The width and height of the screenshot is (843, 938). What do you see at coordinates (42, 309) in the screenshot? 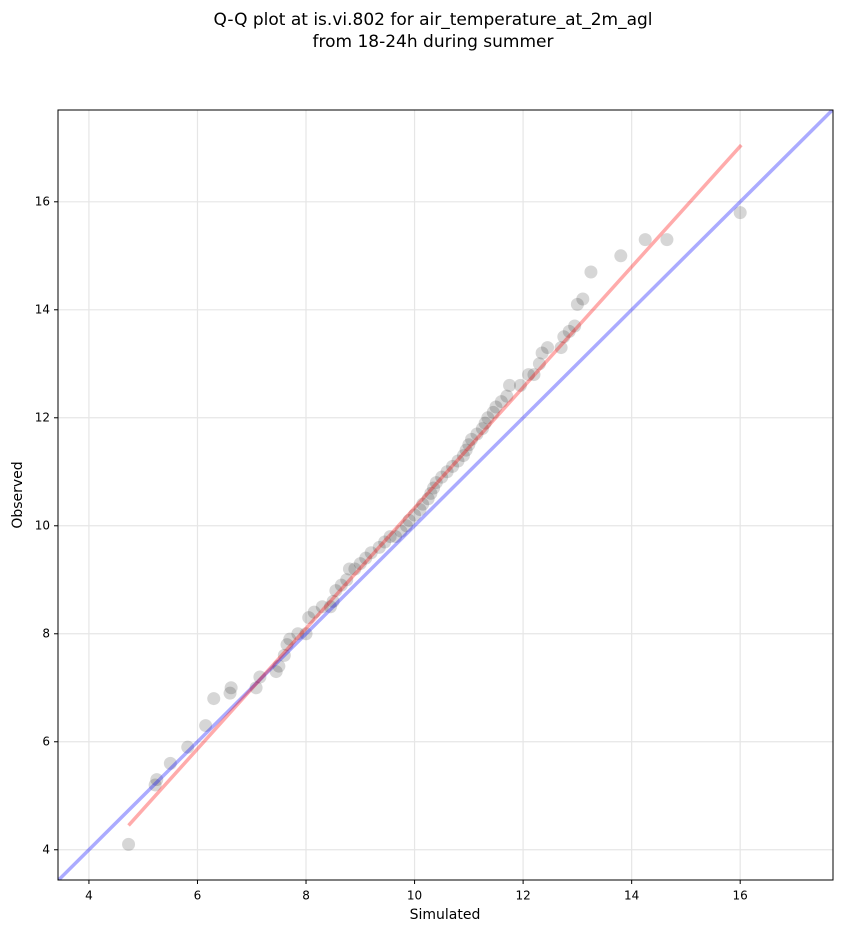
I see `y-tick-label: 14` at bounding box center [42, 309].